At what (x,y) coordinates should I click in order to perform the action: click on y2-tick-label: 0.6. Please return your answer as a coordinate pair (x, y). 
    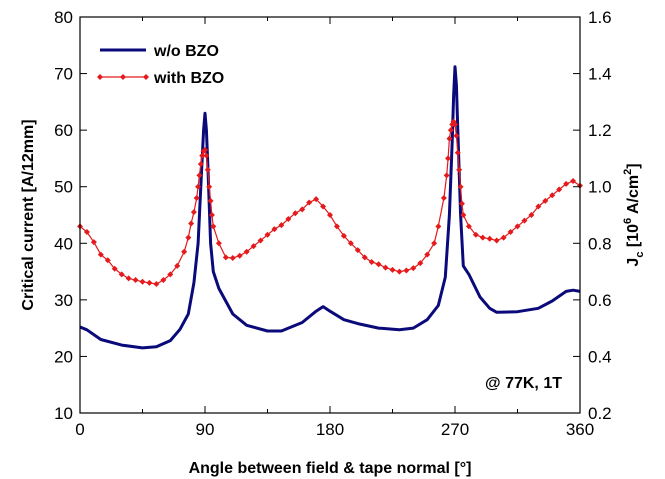
    Looking at the image, I should click on (600, 300).